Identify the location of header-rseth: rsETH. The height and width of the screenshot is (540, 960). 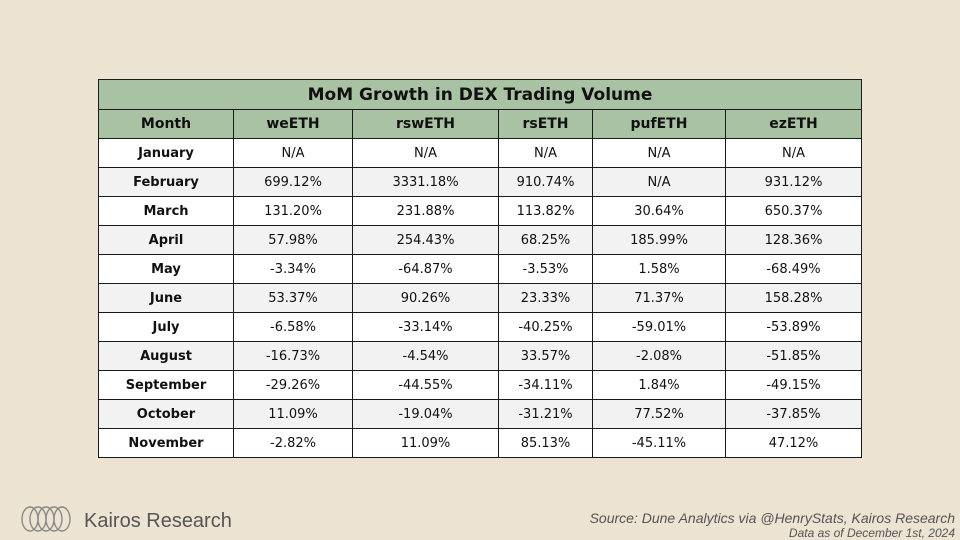
(545, 124).